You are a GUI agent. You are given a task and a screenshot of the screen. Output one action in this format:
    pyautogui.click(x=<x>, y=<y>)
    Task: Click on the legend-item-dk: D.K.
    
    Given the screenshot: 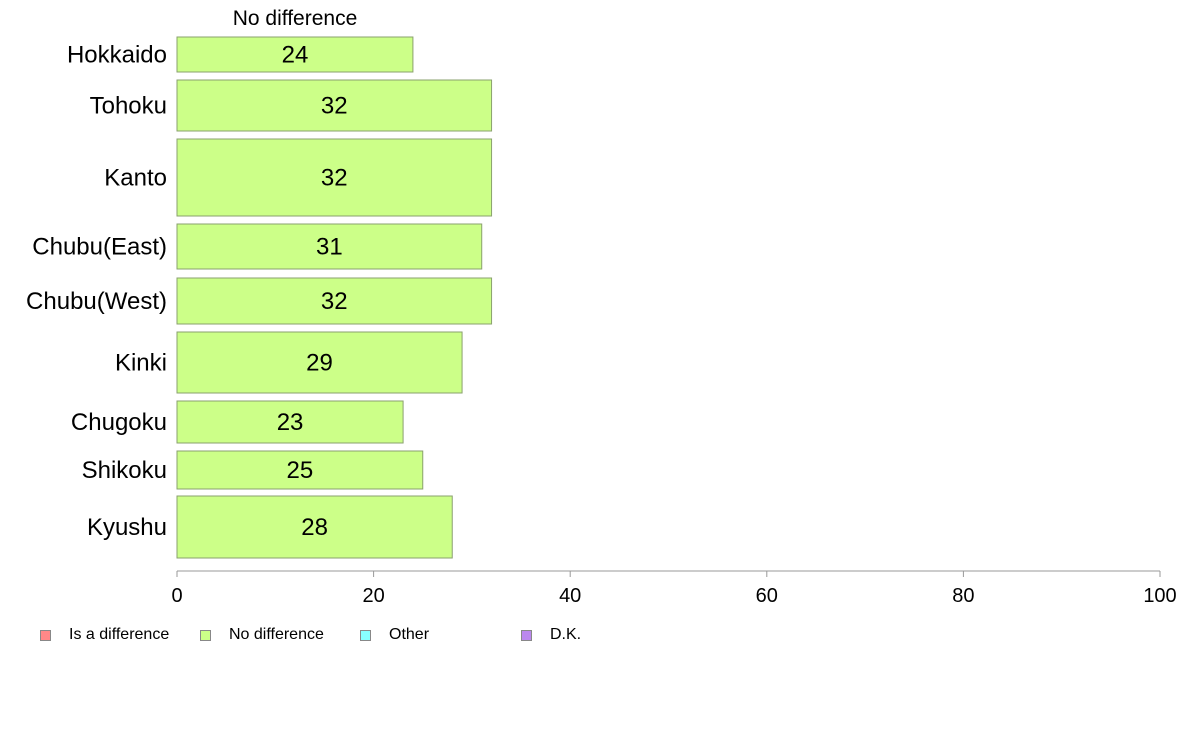 What is the action you would take?
    pyautogui.click(x=551, y=635)
    